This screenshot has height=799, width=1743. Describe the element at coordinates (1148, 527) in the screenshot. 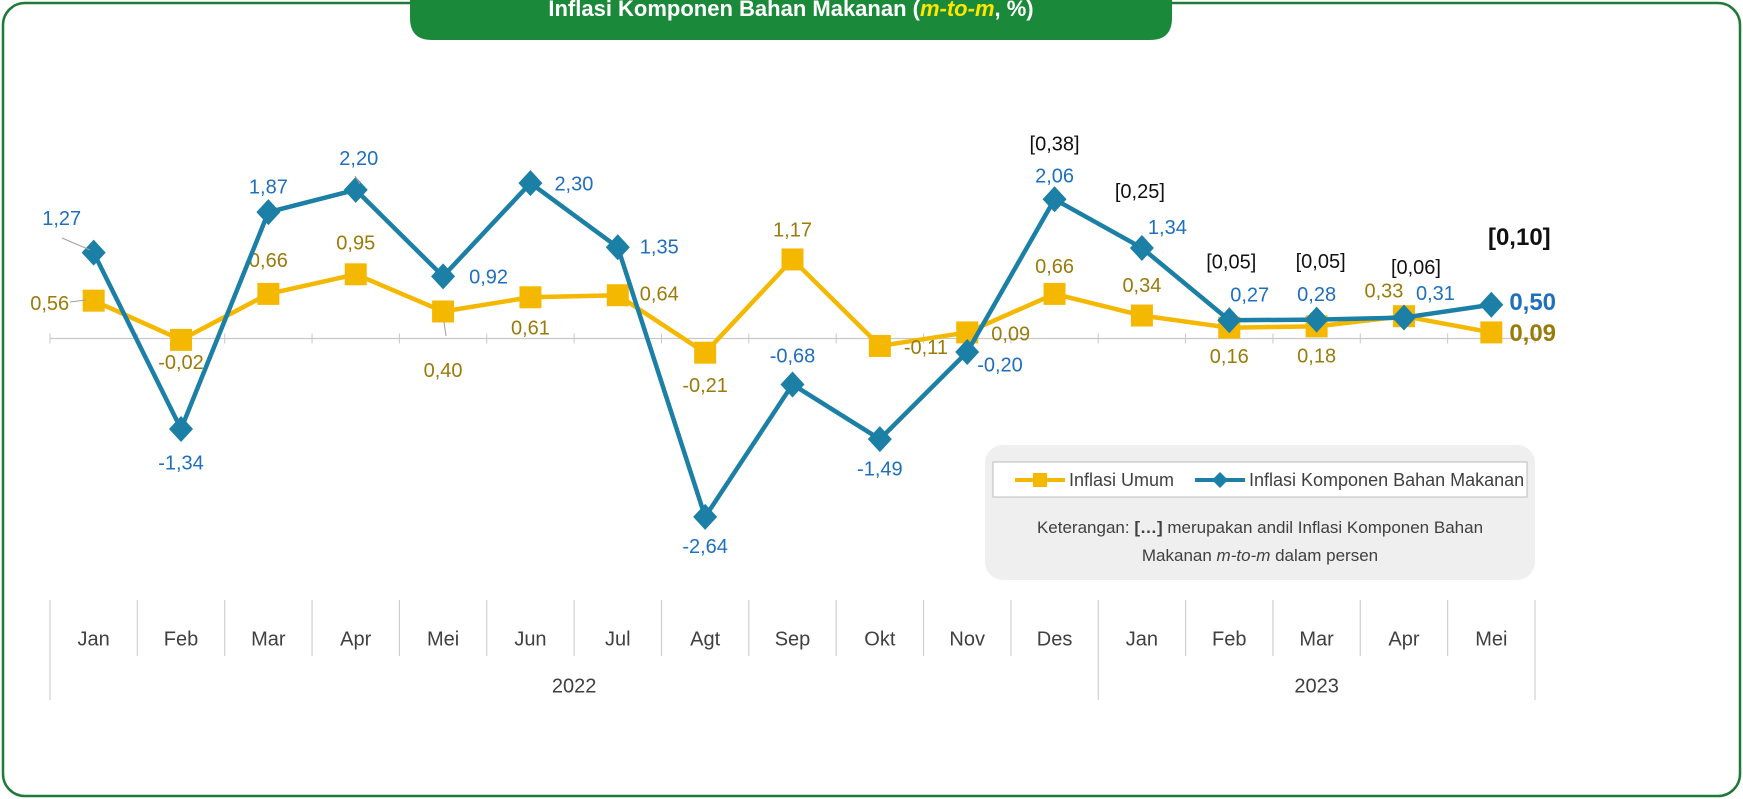

I see `note-part: […]` at that location.